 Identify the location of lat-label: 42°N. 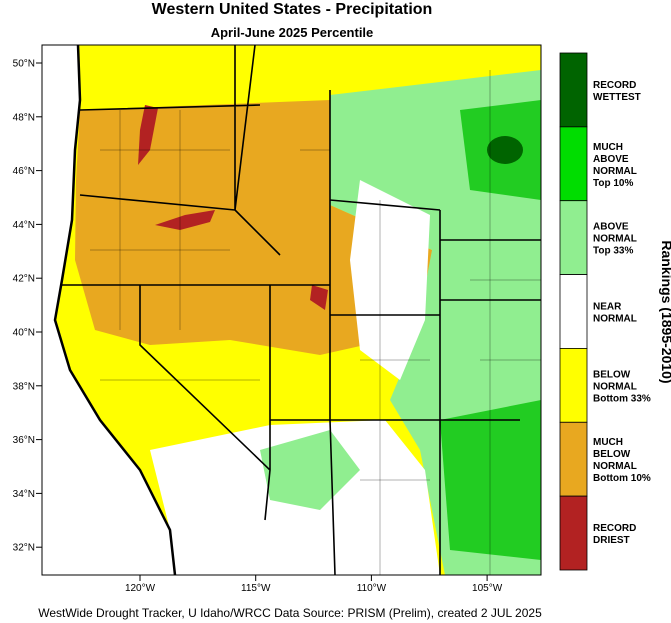
(24, 279).